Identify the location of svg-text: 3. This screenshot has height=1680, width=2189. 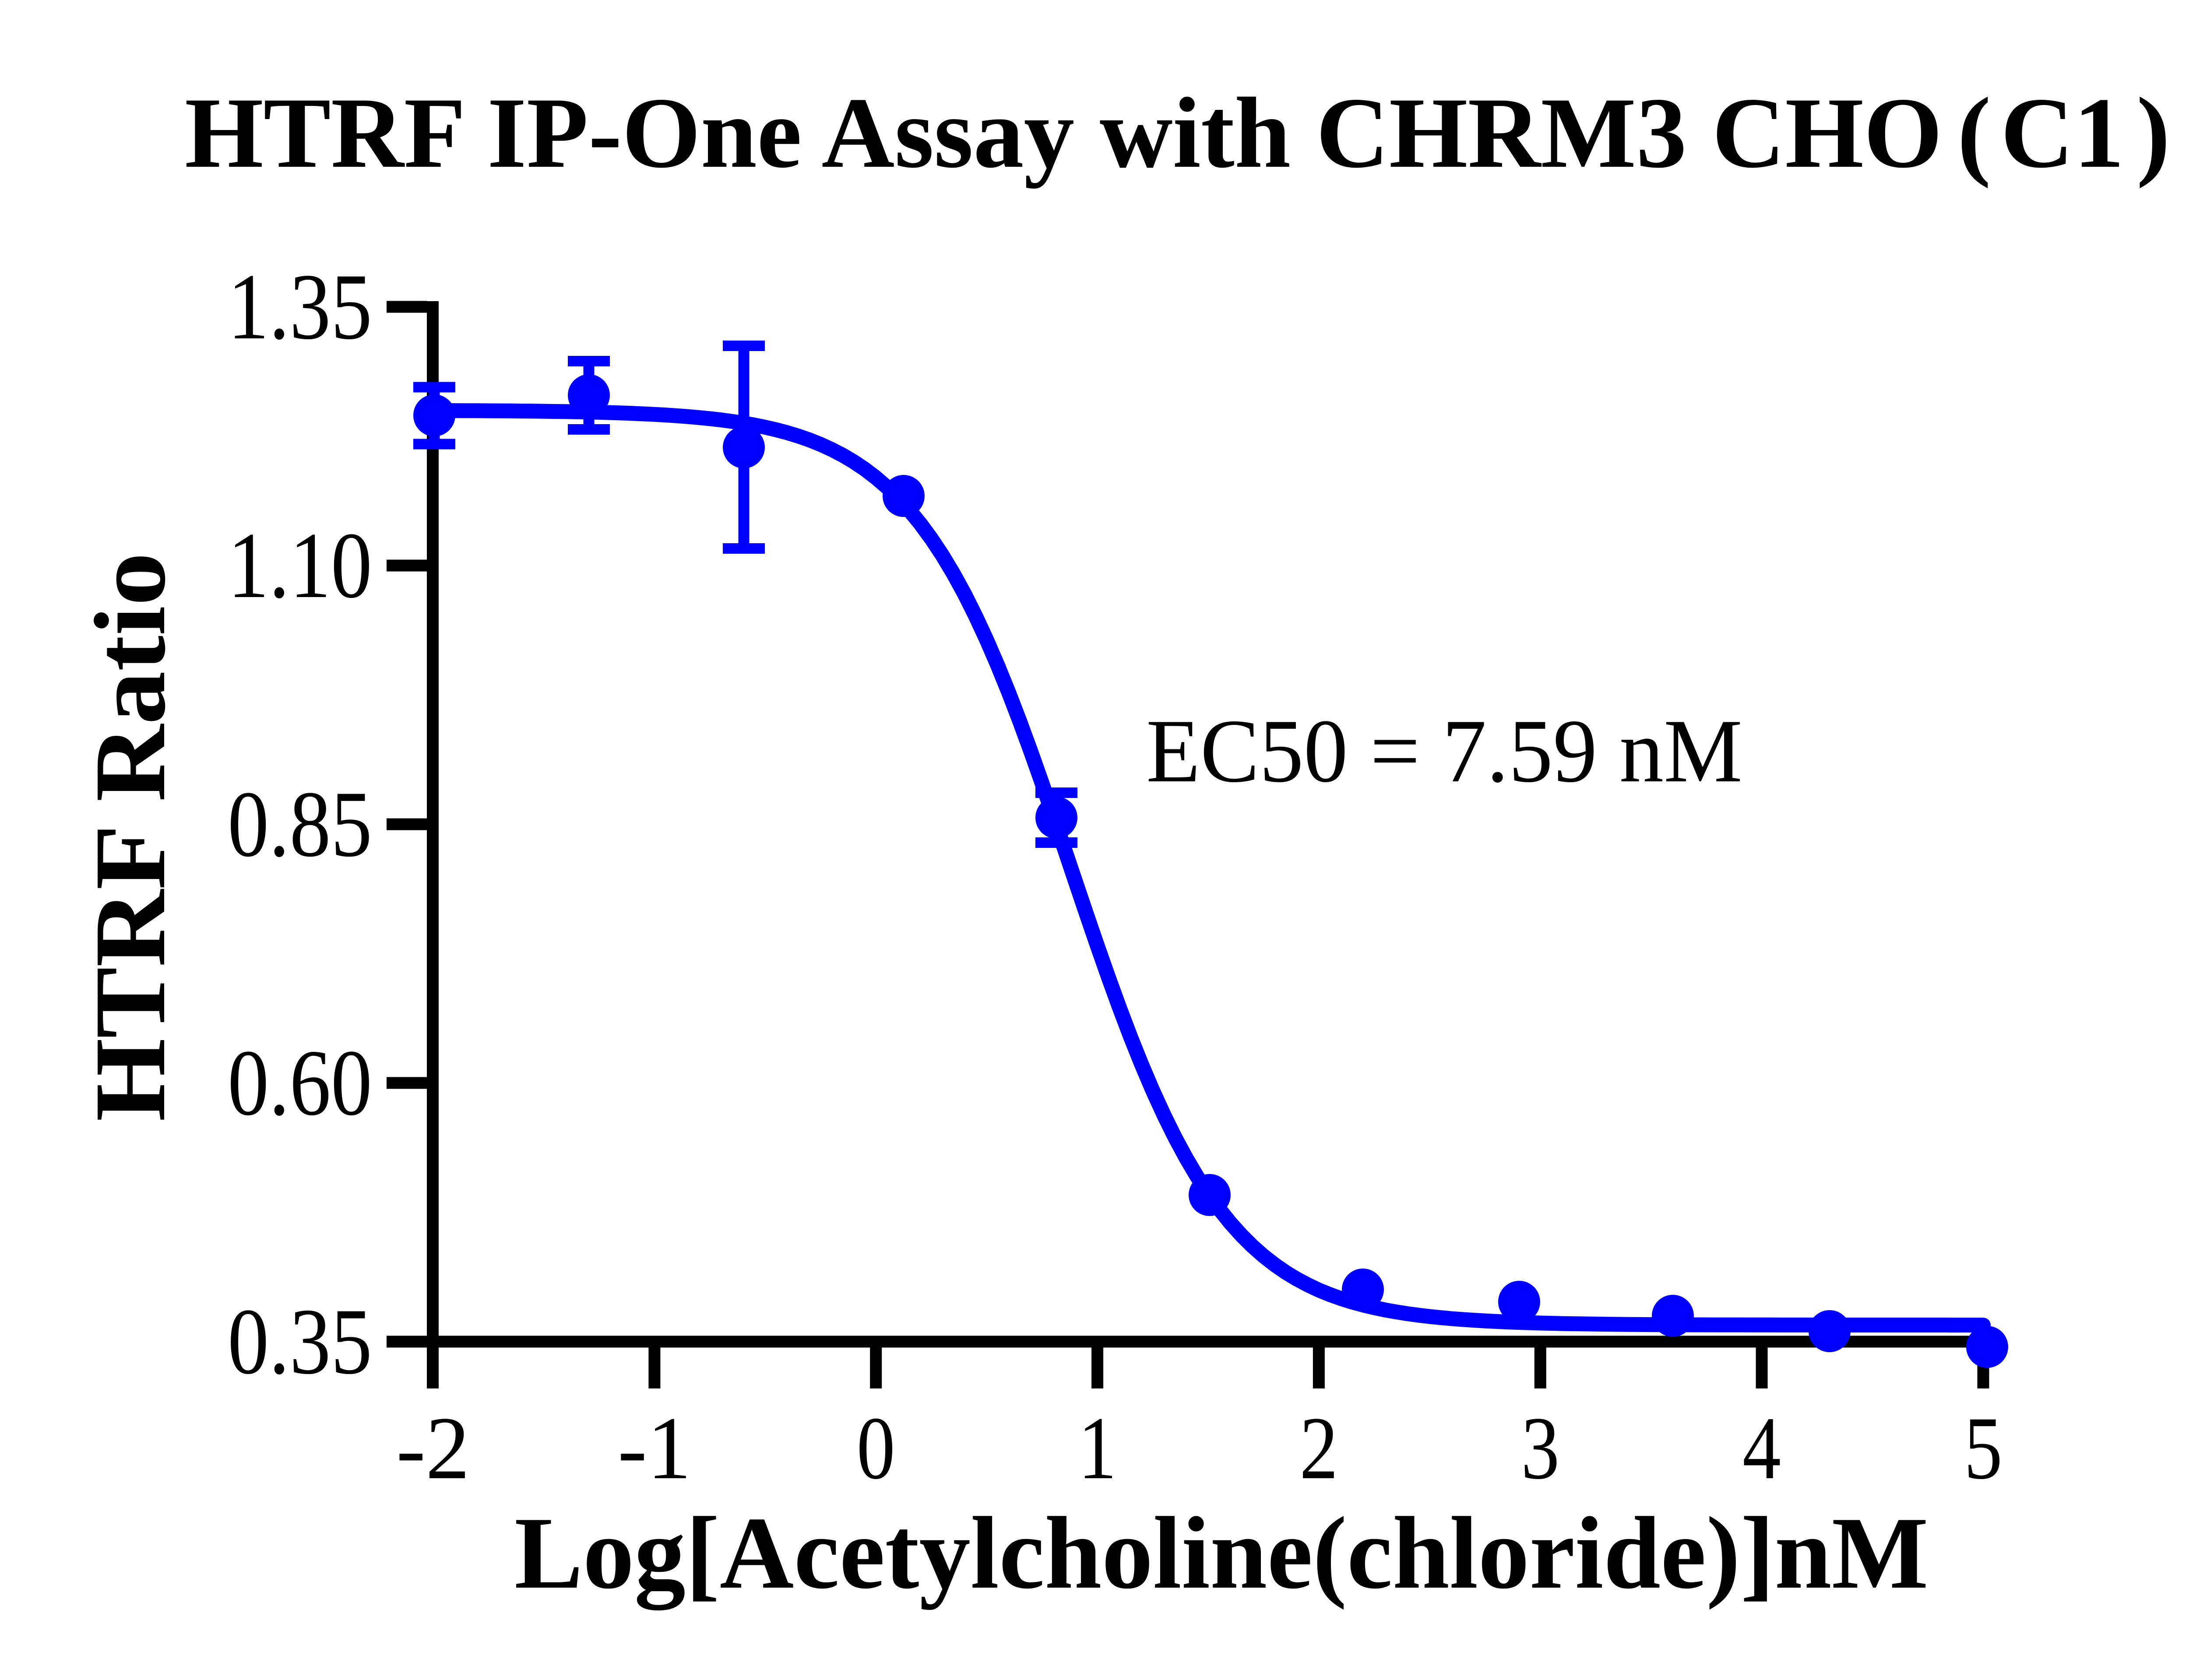
(1540, 1448).